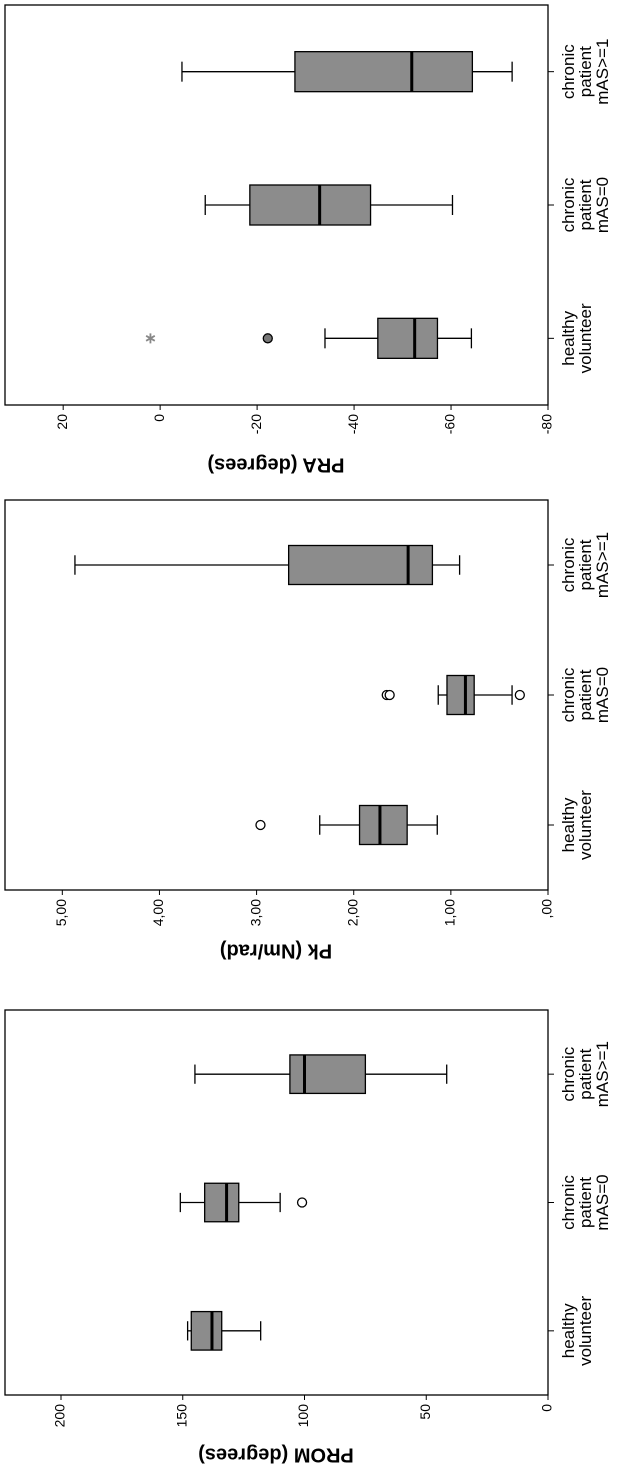  I want to click on y-tick-label: 3,00, so click(255, 912).